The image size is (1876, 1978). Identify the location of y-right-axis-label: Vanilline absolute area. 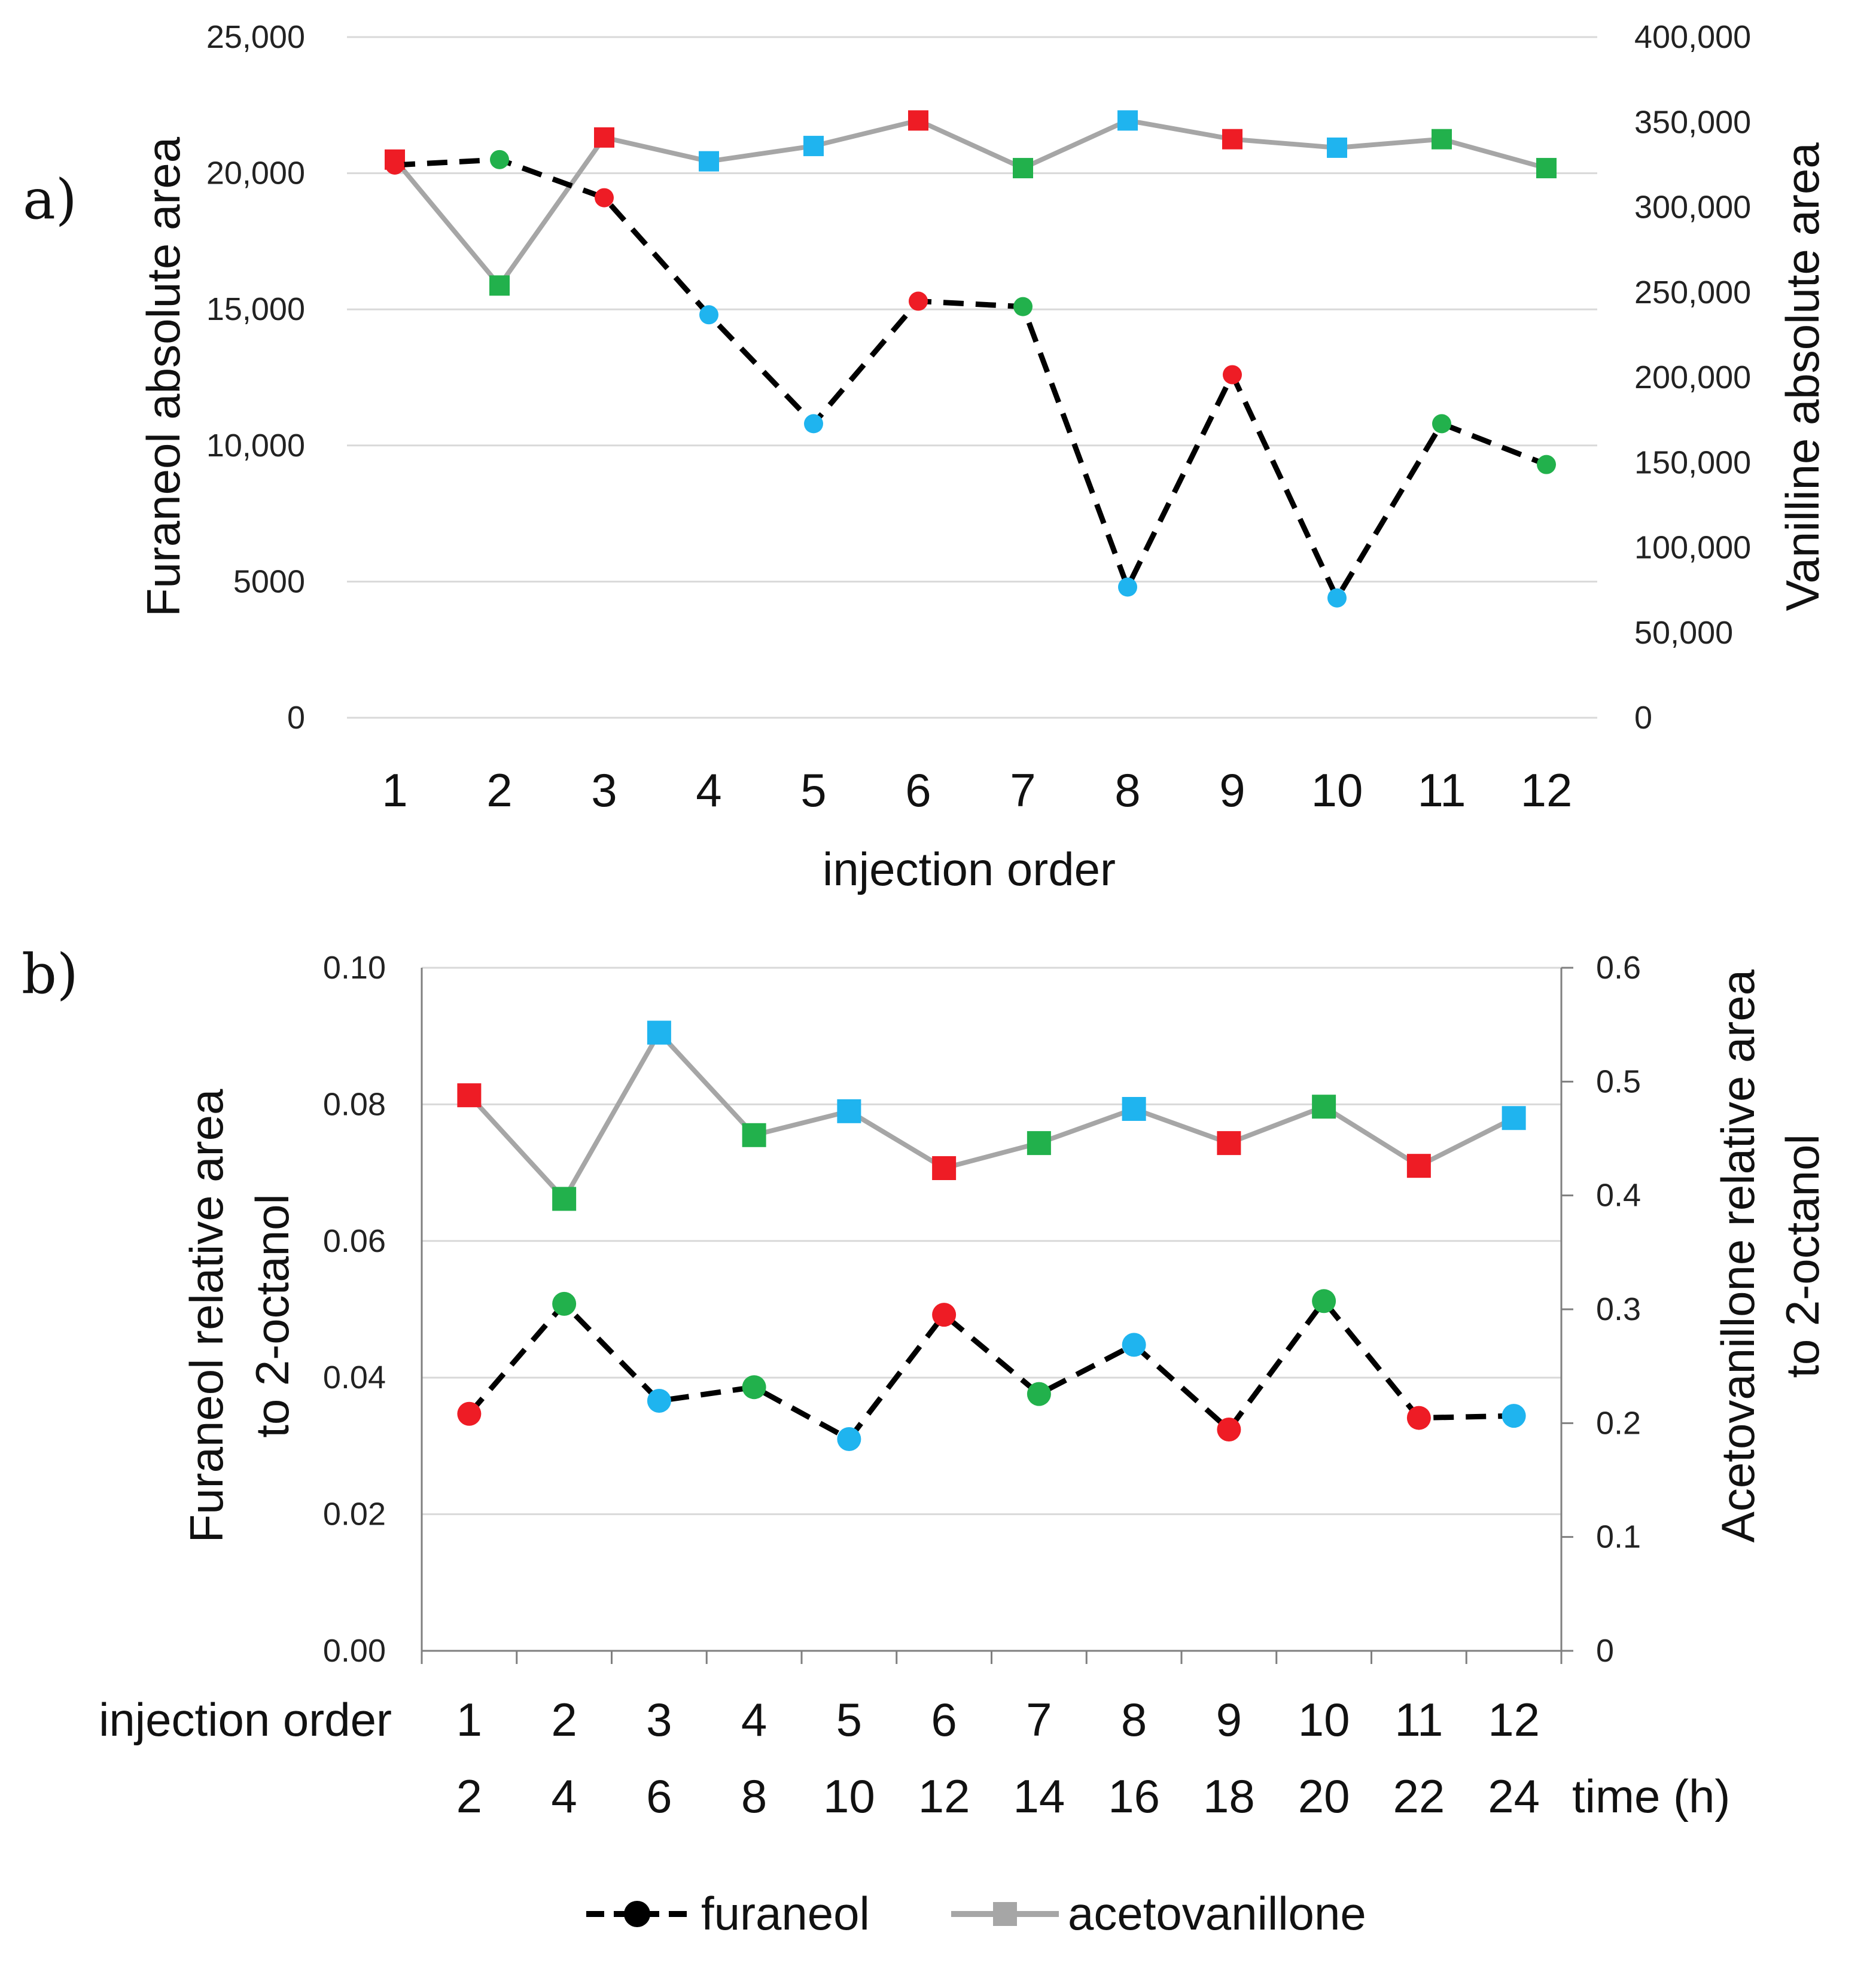
(1802, 376).